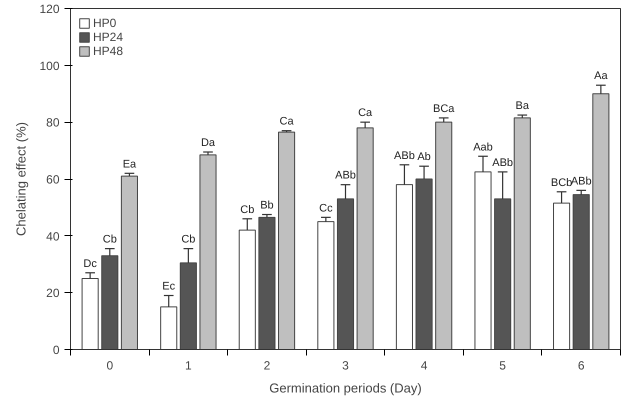  I want to click on y-tick-label: 20, so click(53, 293).